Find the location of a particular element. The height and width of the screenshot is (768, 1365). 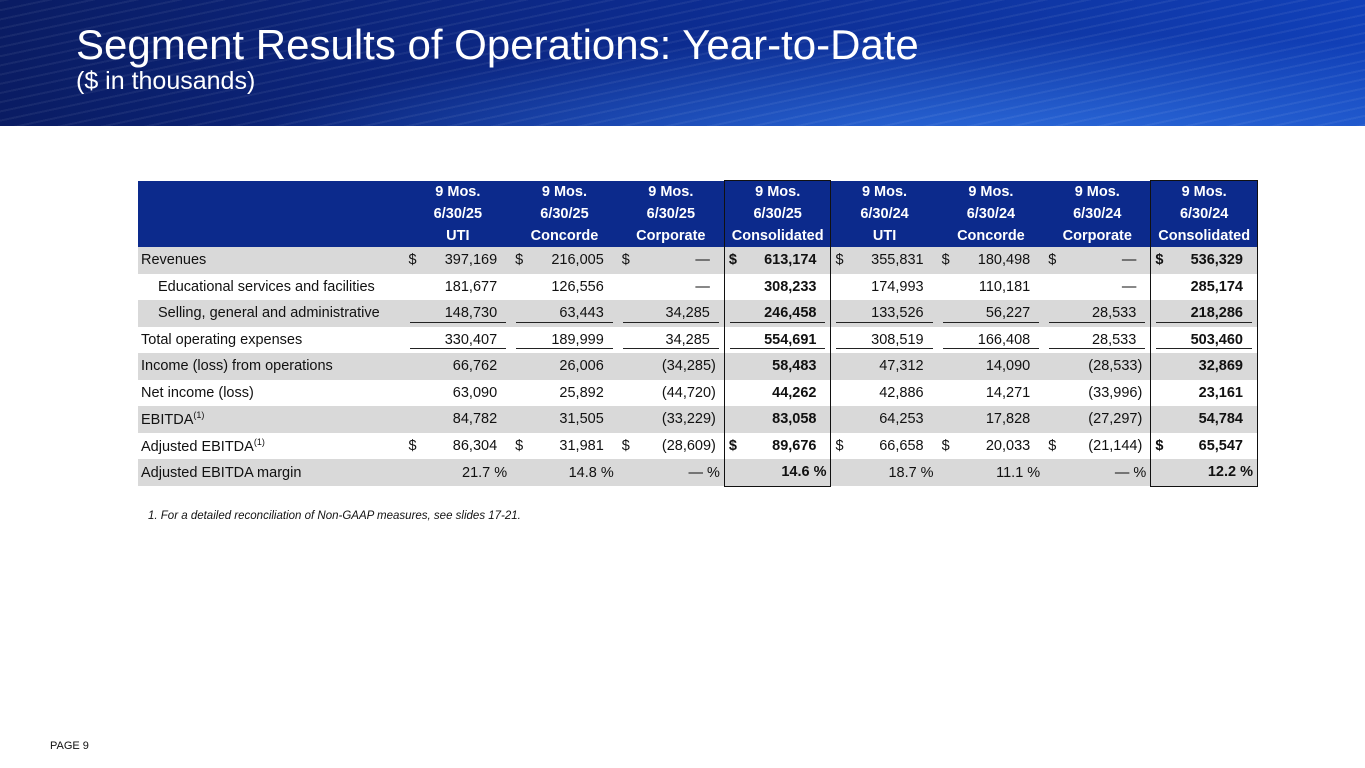

cell: (28,533) is located at coordinates (1097, 366).